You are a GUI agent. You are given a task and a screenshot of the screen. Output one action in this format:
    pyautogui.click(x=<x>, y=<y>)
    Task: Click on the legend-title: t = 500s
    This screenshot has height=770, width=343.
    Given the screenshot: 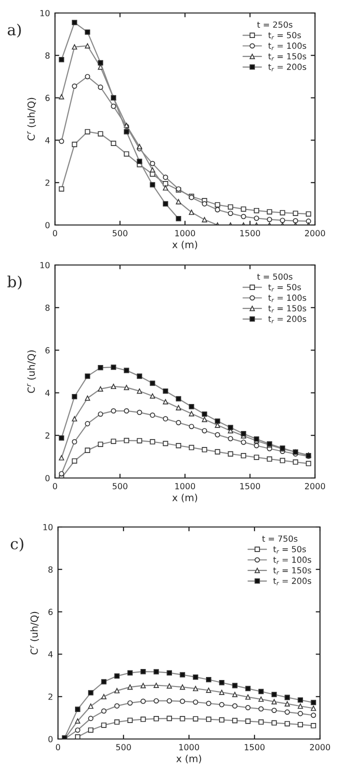 What is the action you would take?
    pyautogui.click(x=274, y=276)
    